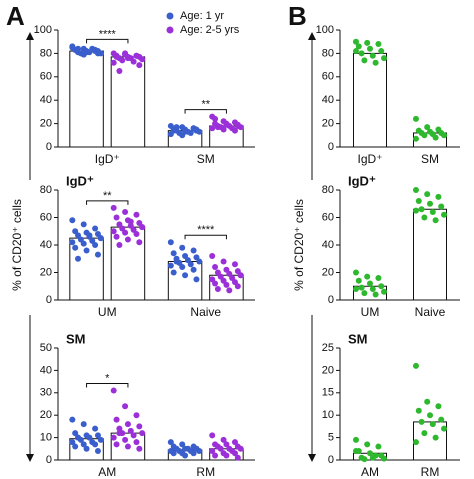 Image resolution: width=474 pixels, height=479 pixels. What do you see at coordinates (15, 16) in the screenshot?
I see `panel-label: A` at bounding box center [15, 16].